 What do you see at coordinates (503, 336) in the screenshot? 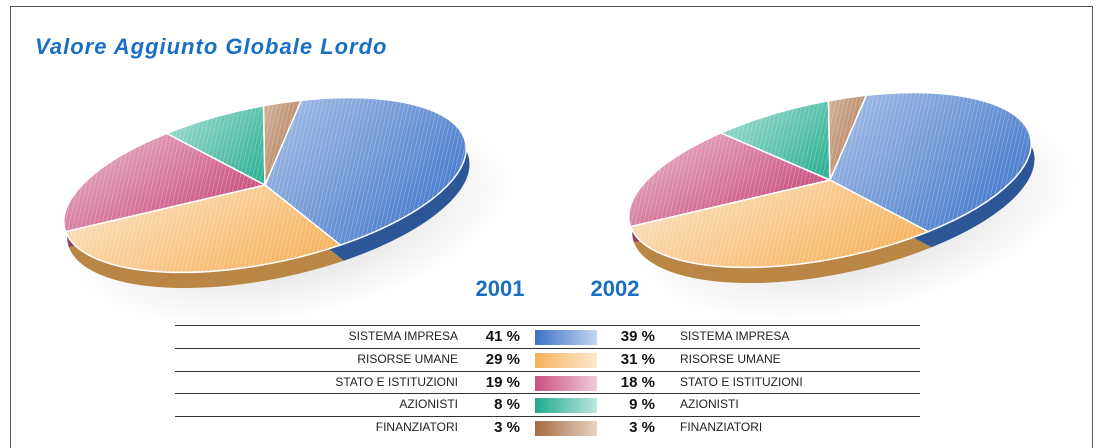
I see `value-label: 41 %` at bounding box center [503, 336].